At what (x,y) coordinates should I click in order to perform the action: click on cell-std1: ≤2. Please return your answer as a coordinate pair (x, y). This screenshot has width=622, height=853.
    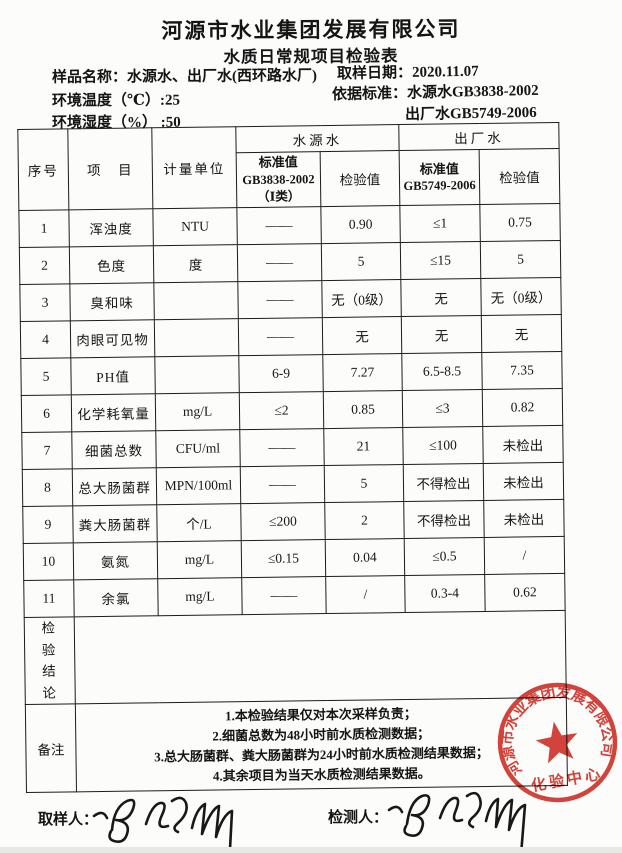
    Looking at the image, I should click on (281, 410).